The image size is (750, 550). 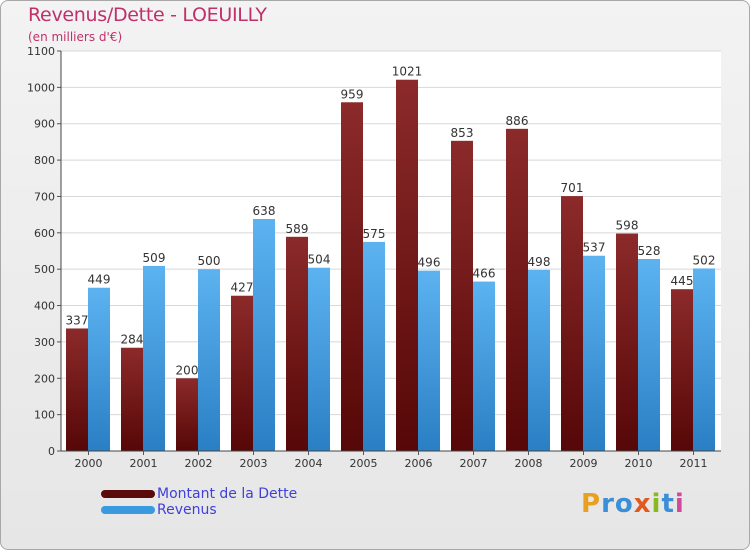 What do you see at coordinates (352, 94) in the screenshot?
I see `data-label: 959` at bounding box center [352, 94].